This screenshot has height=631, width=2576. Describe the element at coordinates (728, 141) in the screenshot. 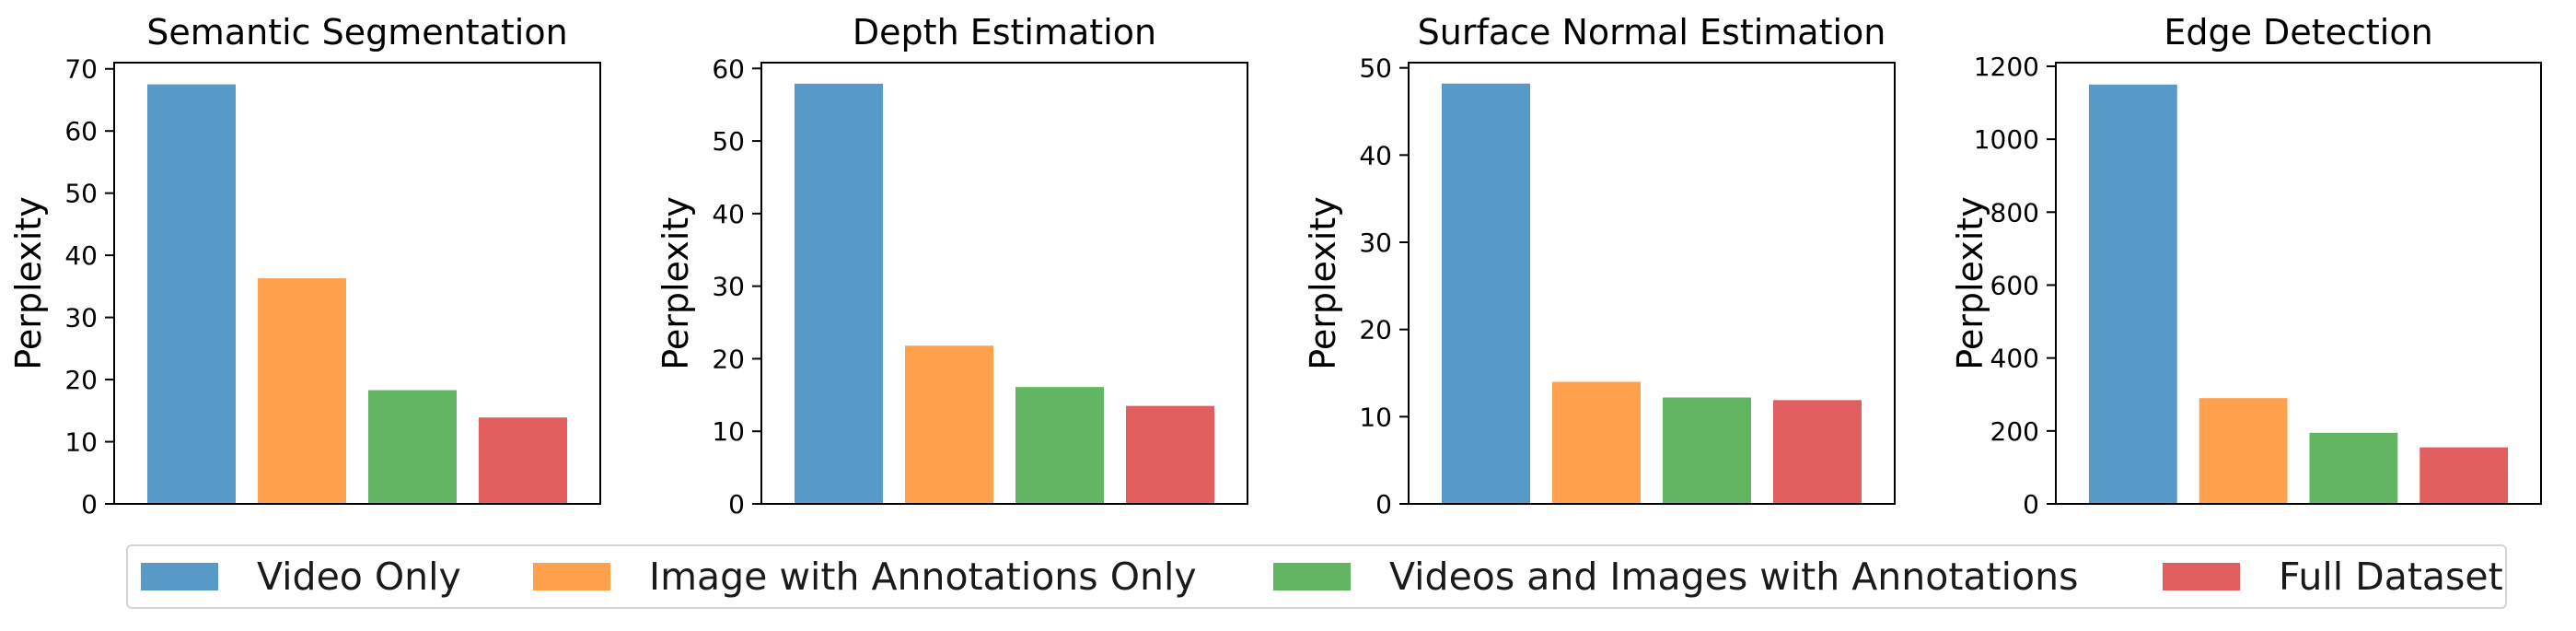

I see `chart2-ytick-label-50: 50` at that location.